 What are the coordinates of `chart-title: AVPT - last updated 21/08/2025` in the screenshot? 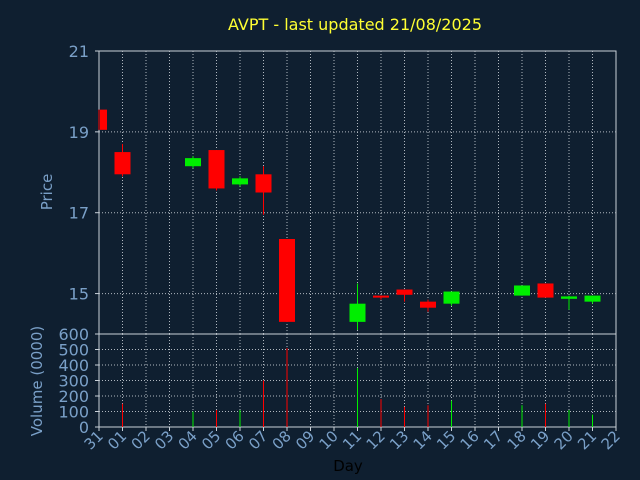 It's located at (355, 24).